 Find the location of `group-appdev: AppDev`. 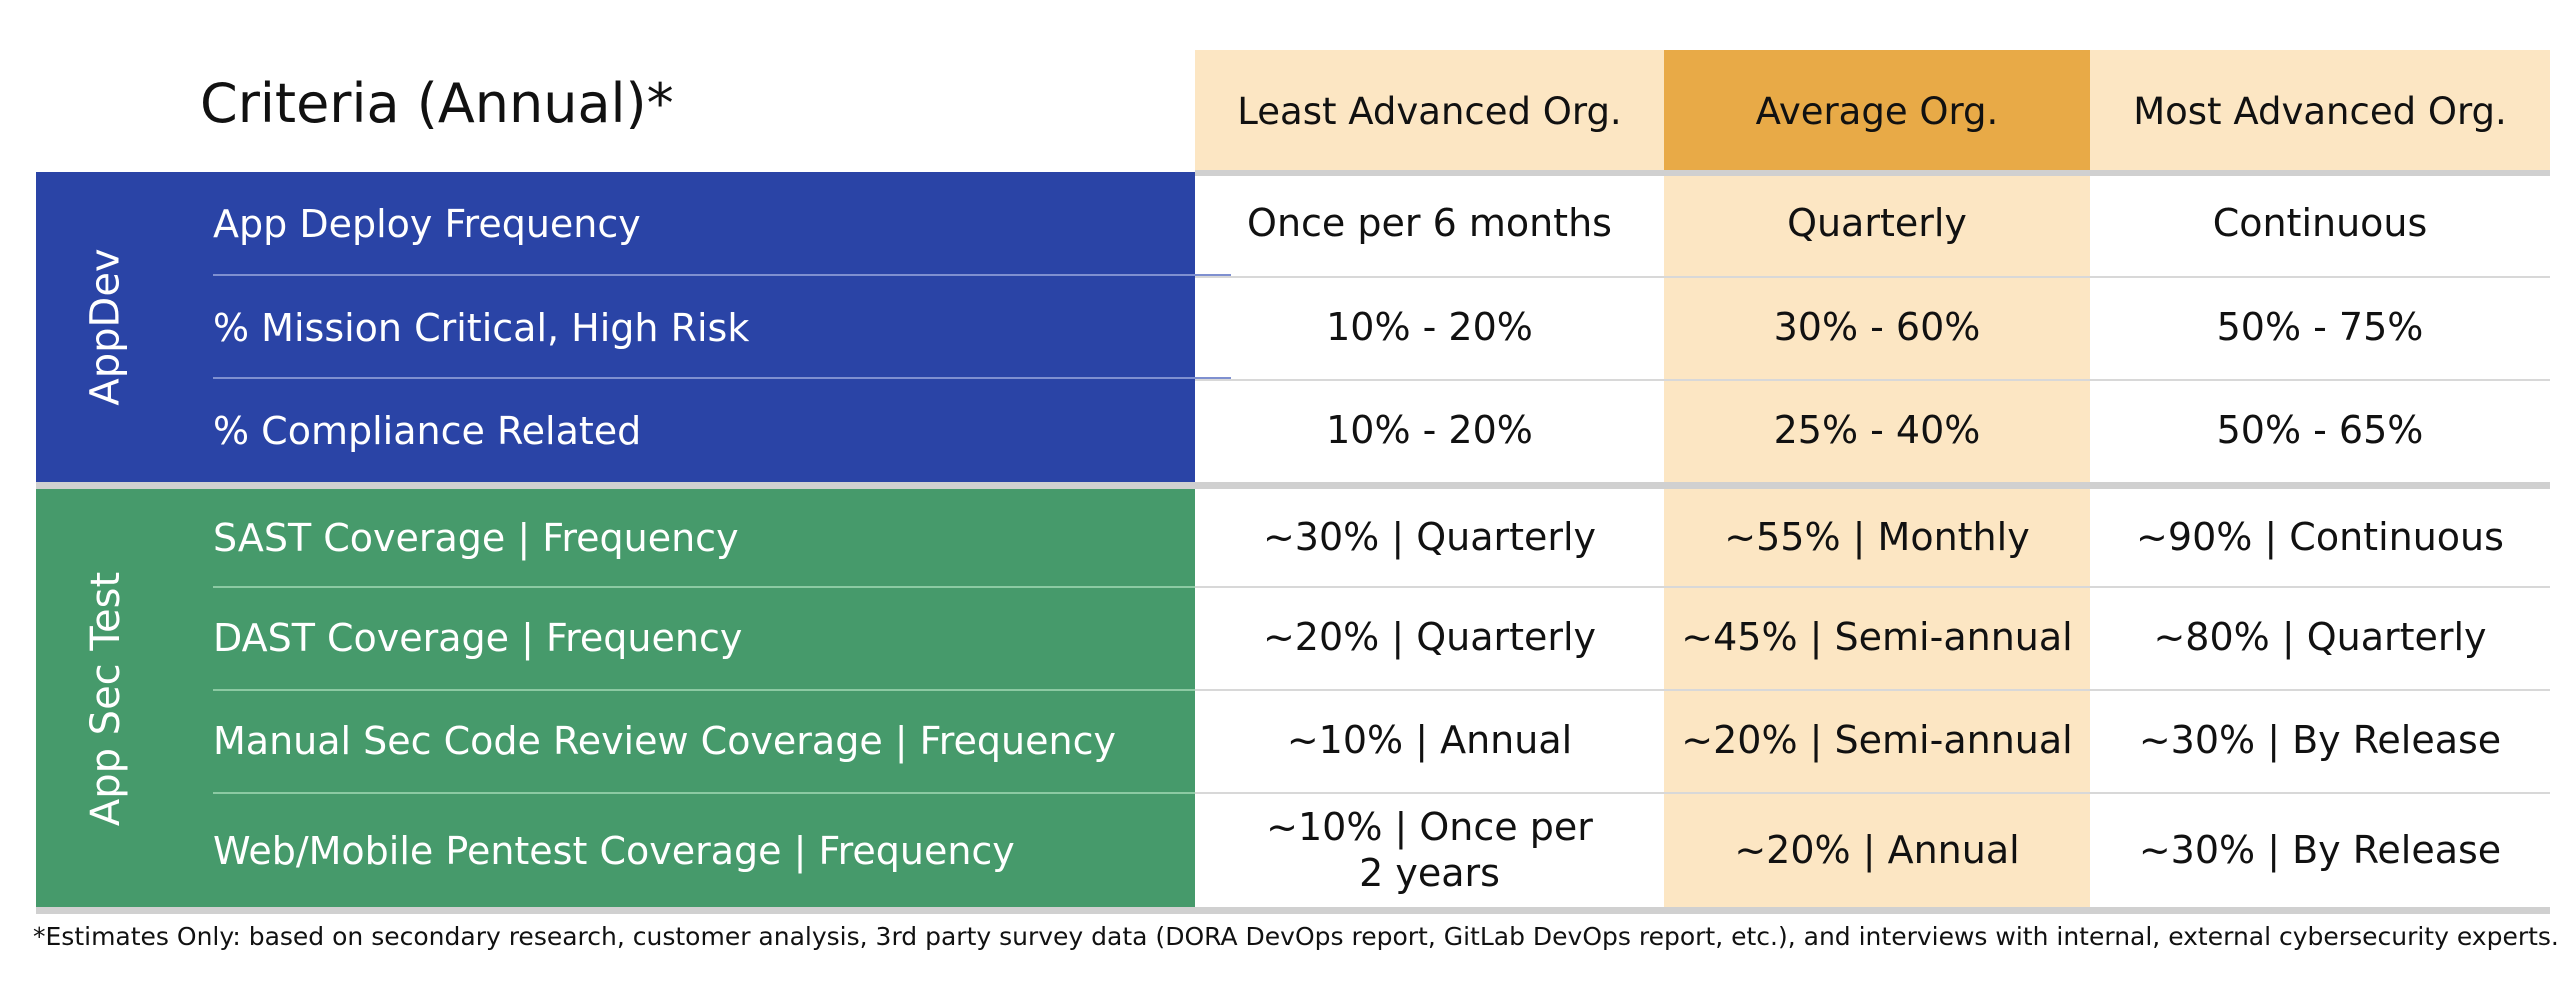

group-appdev: AppDev is located at coordinates (633, 327).